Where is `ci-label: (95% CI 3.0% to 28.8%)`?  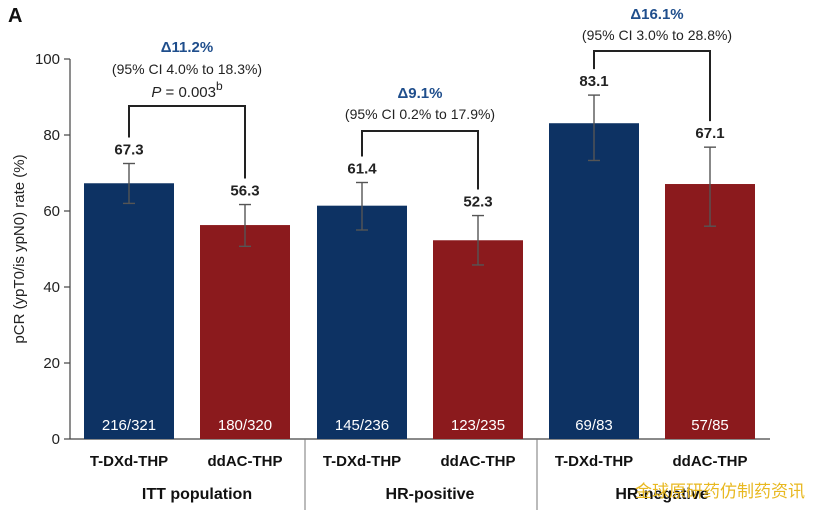 ci-label: (95% CI 3.0% to 28.8%) is located at coordinates (657, 35).